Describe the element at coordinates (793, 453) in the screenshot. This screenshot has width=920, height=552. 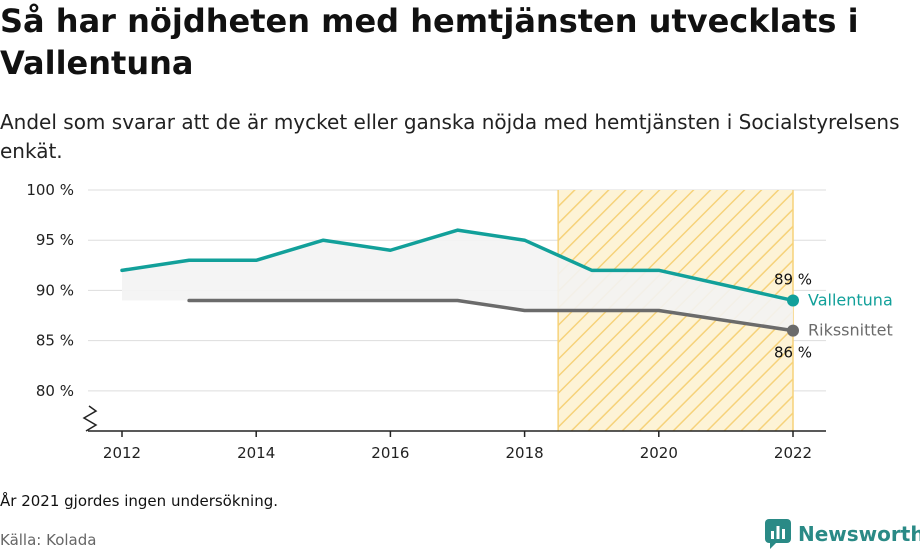
I see `x-tick-label: 2022` at that location.